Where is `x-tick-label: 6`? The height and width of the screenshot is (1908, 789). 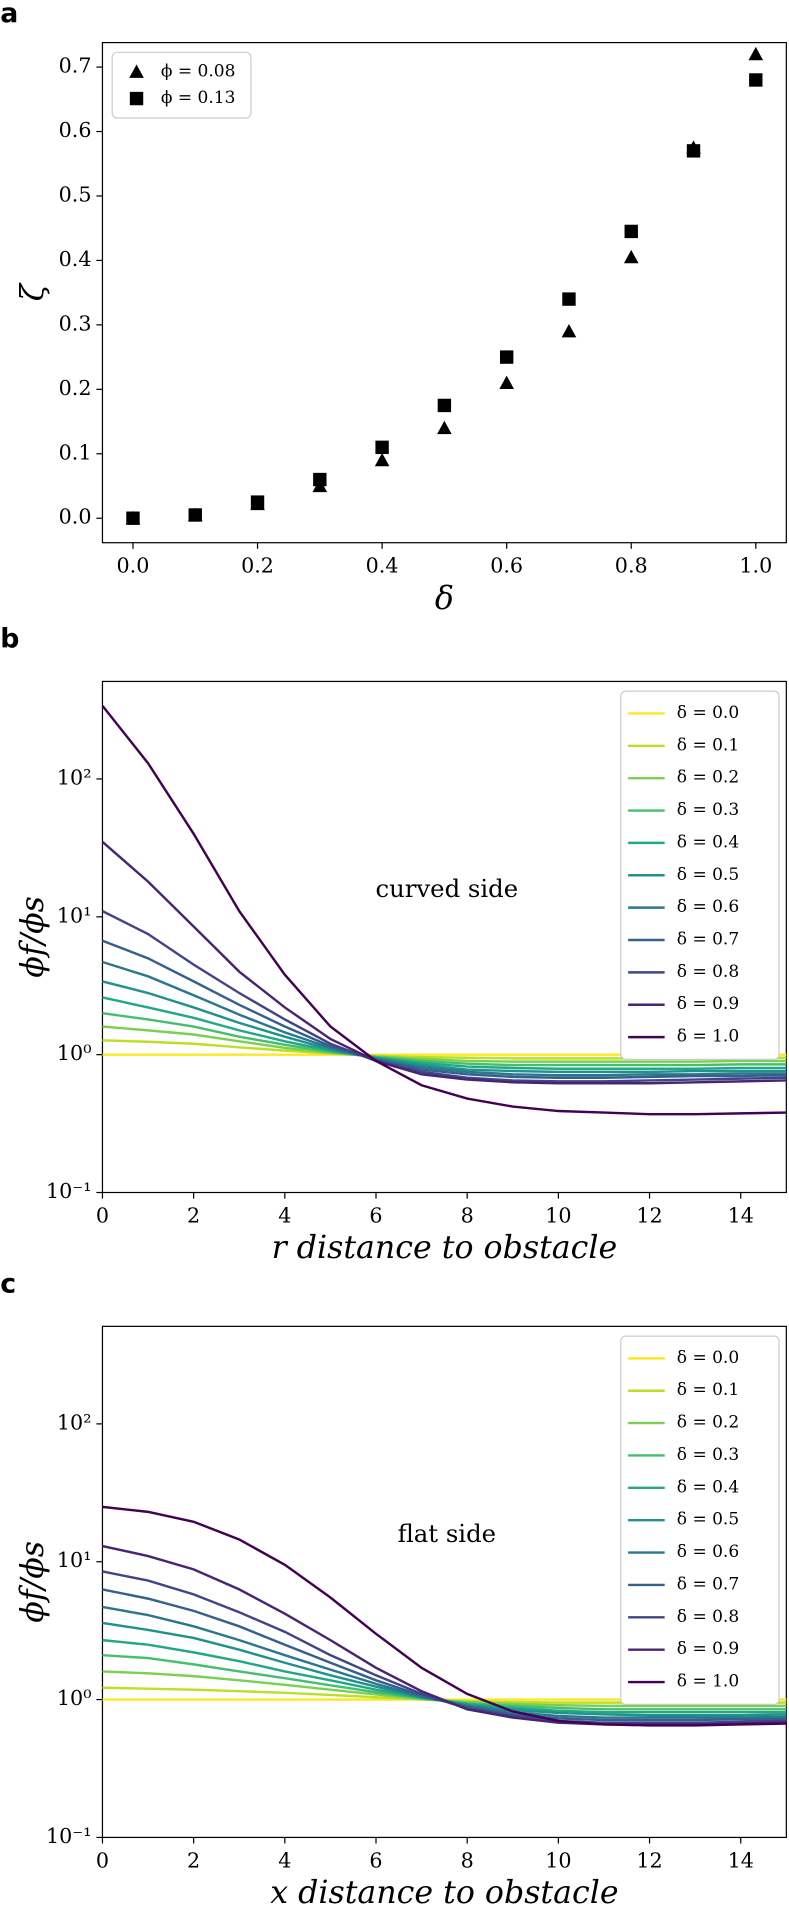 x-tick-label: 6 is located at coordinates (375, 1860).